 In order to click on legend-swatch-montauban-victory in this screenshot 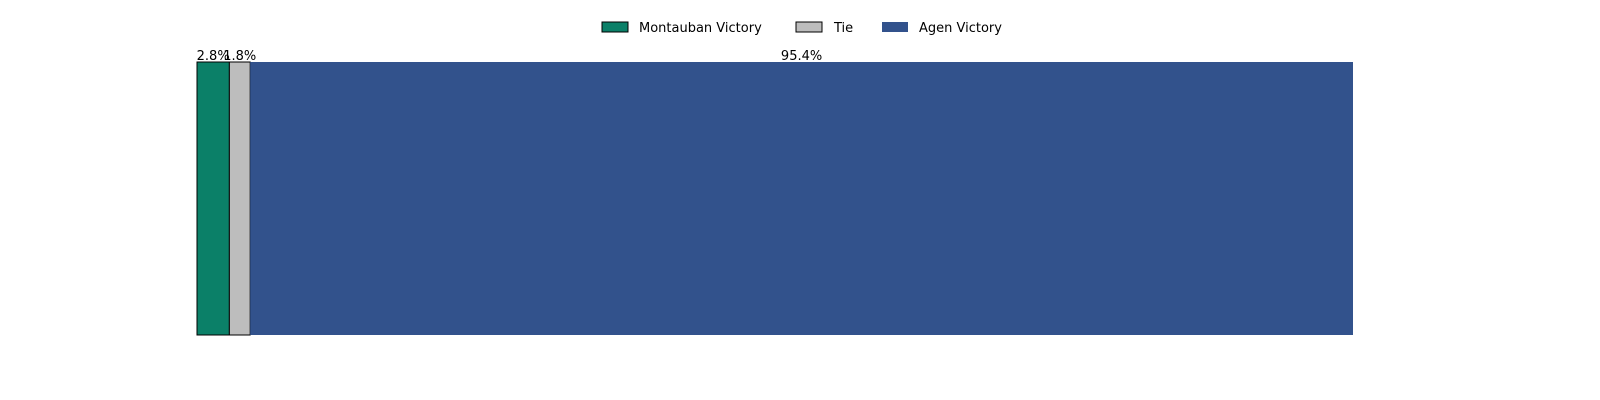, I will do `click(615, 27)`.